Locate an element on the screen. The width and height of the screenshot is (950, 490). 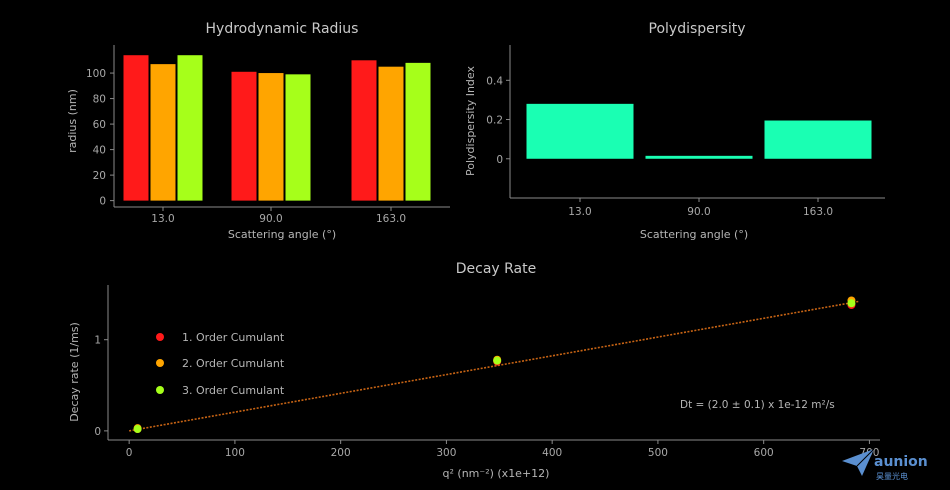
radius-bar-13.0-s3 is located at coordinates (190, 128).